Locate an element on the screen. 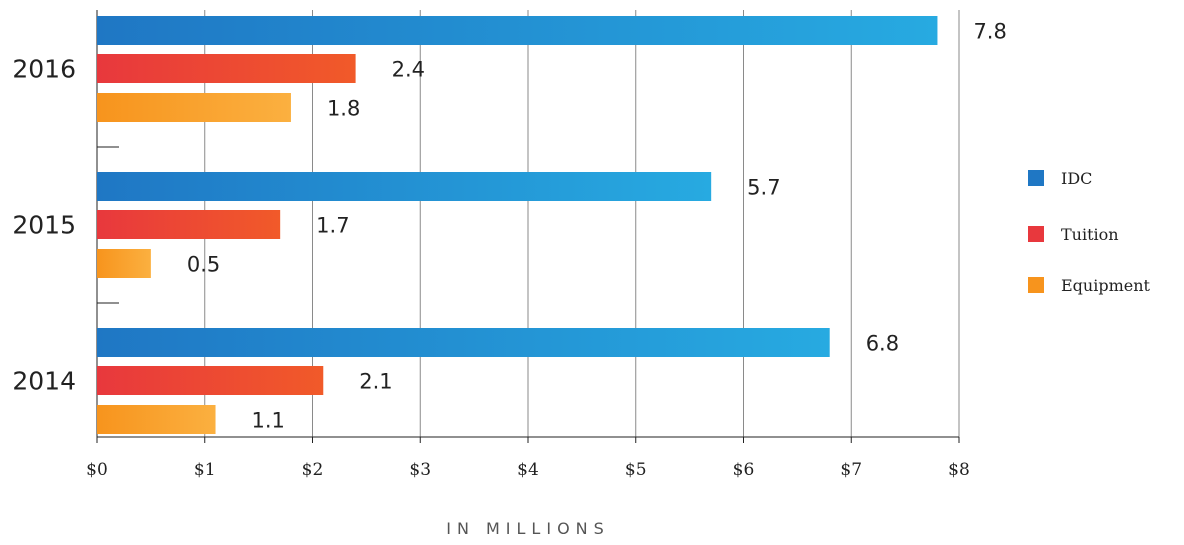 The height and width of the screenshot is (545, 1184). value-label: 5.7 is located at coordinates (763, 188).